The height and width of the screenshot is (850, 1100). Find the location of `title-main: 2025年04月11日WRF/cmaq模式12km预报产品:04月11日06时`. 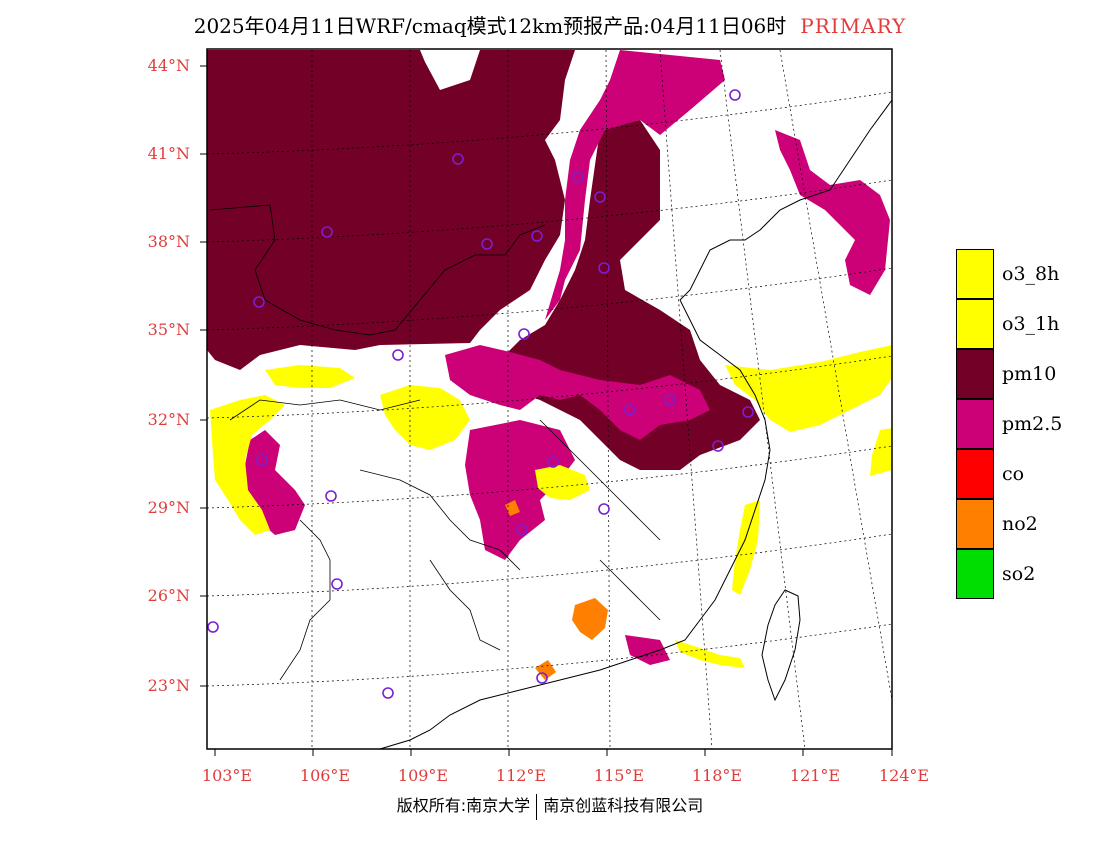

title-main: 2025年04月11日WRF/cmaq模式12km预报产品:04月11日06时 is located at coordinates (490, 26).